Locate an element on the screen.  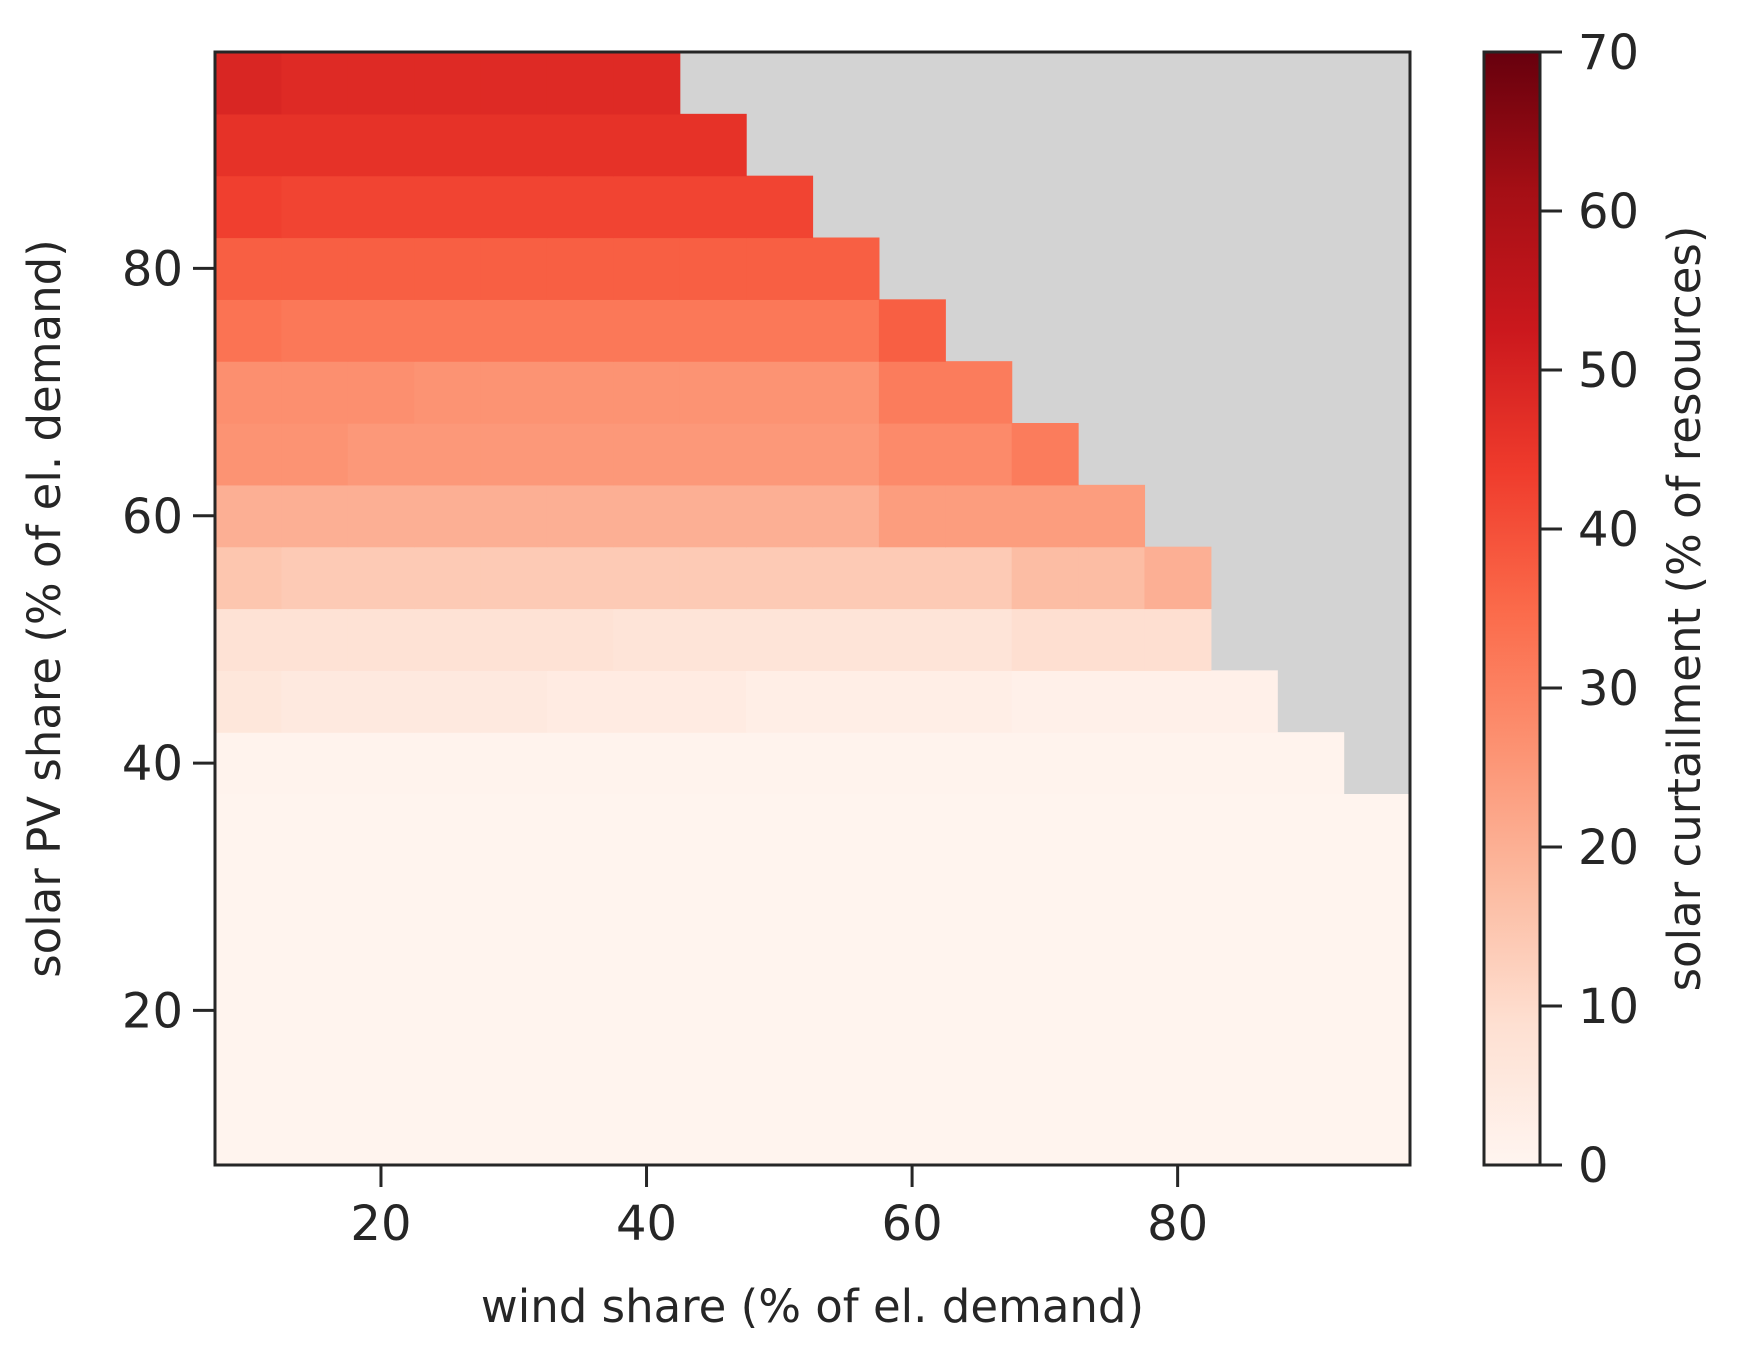
colorbar-tick-label: 30 is located at coordinates (1608, 689).